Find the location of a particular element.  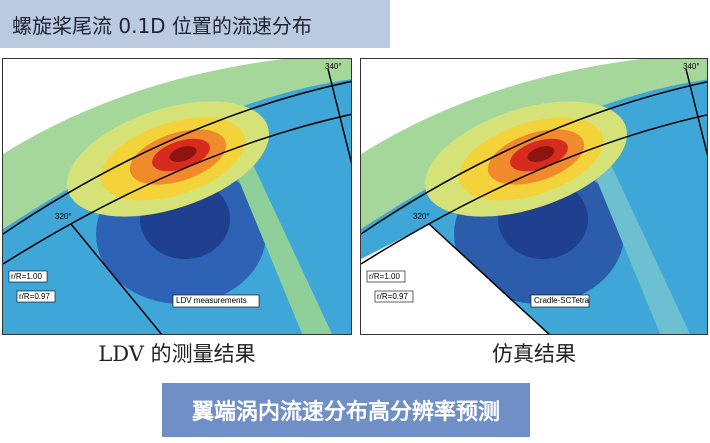

banner: 翼端涡内流速分布高分辨率预测 is located at coordinates (346, 410).